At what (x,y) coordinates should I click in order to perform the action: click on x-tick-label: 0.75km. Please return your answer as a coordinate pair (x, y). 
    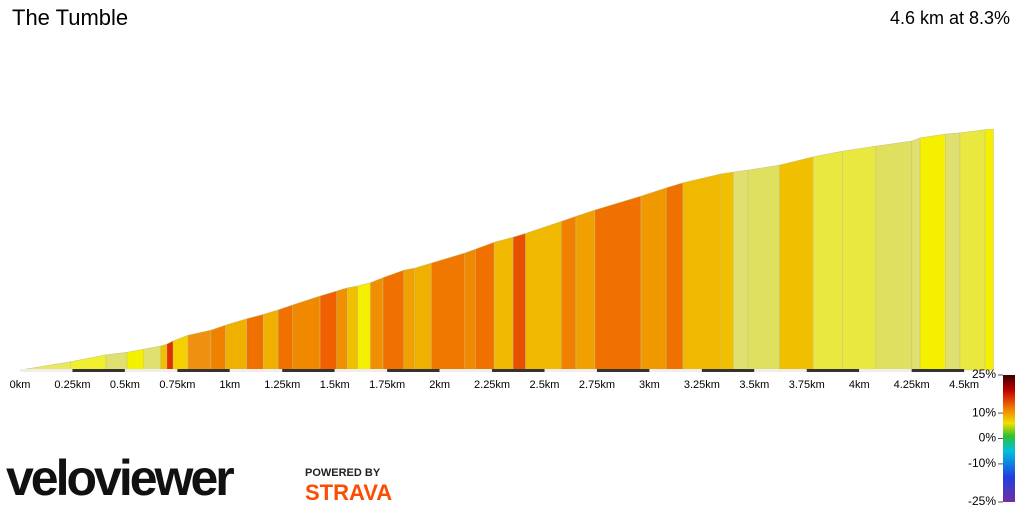
    Looking at the image, I should click on (177, 385).